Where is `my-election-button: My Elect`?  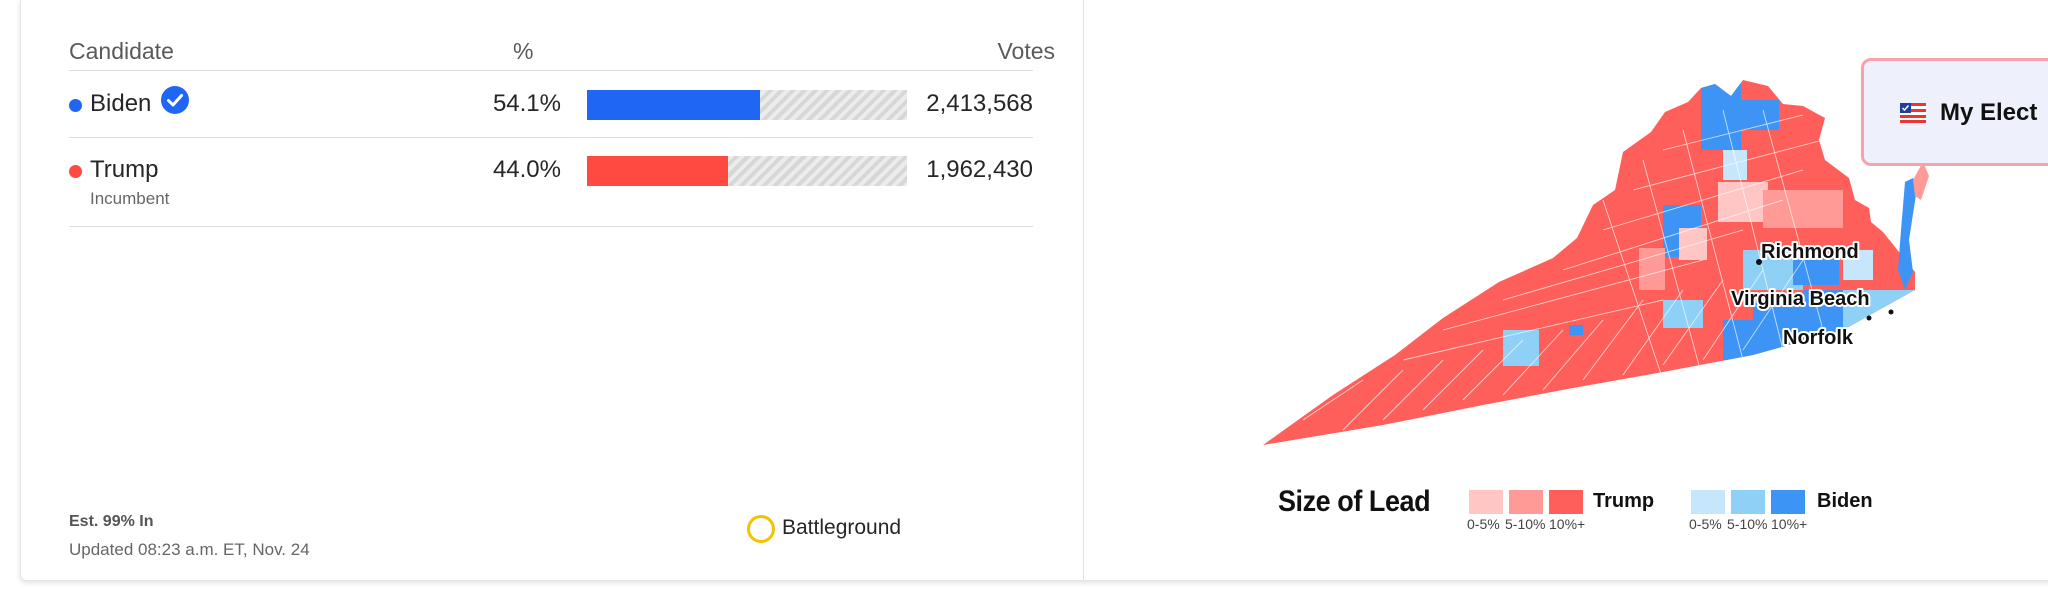 my-election-button: My Elect is located at coordinates (1954, 112).